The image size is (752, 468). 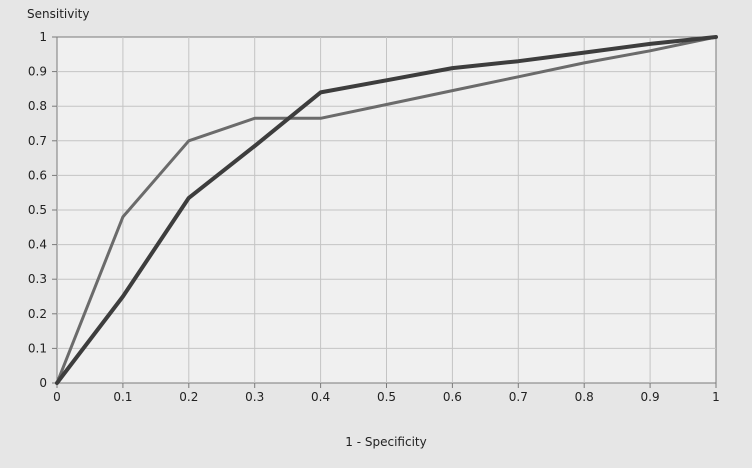 I want to click on x-tick-label: 0.3, so click(x=254, y=397).